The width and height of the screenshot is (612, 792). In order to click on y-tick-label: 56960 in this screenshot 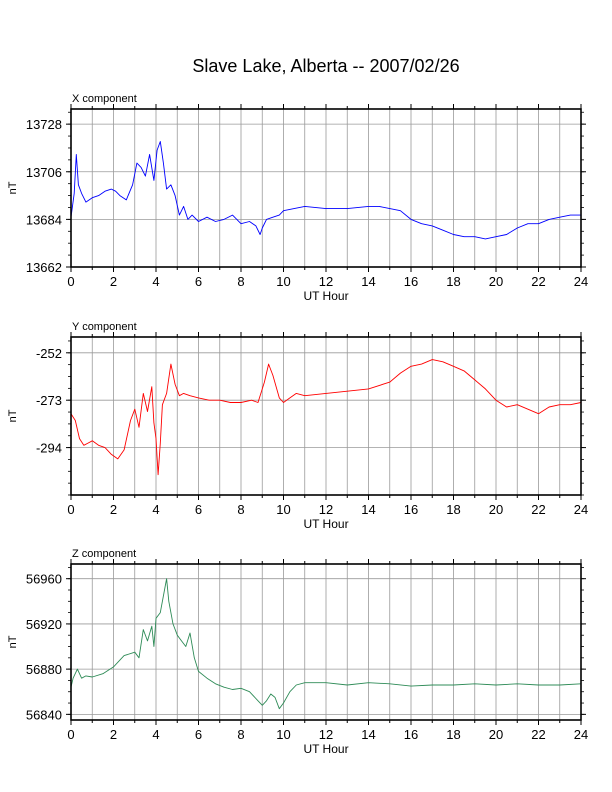, I will do `click(44, 579)`.